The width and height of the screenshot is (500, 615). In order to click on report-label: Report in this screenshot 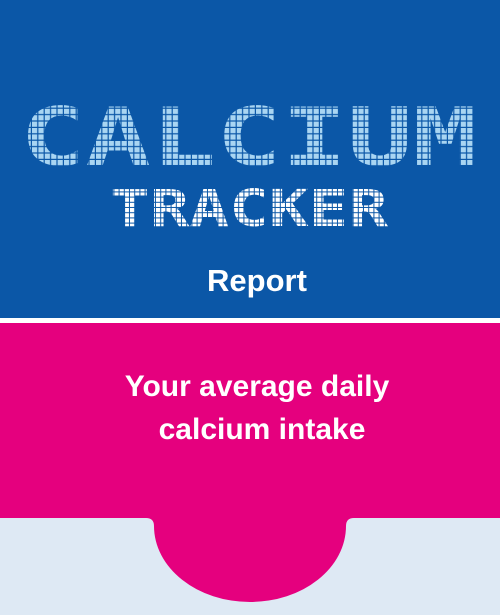, I will do `click(257, 280)`.